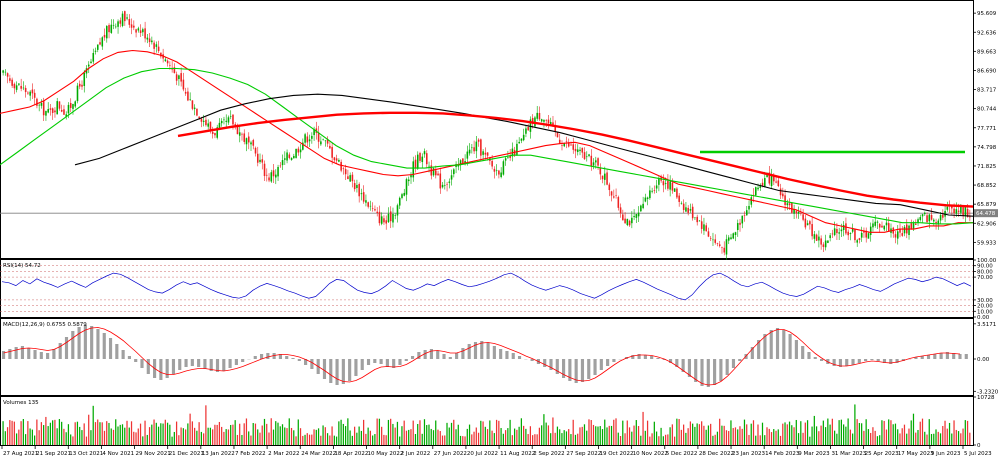  Describe the element at coordinates (283, 454) in the screenshot. I see `time-tick-label: 2 Mar 2022` at that location.